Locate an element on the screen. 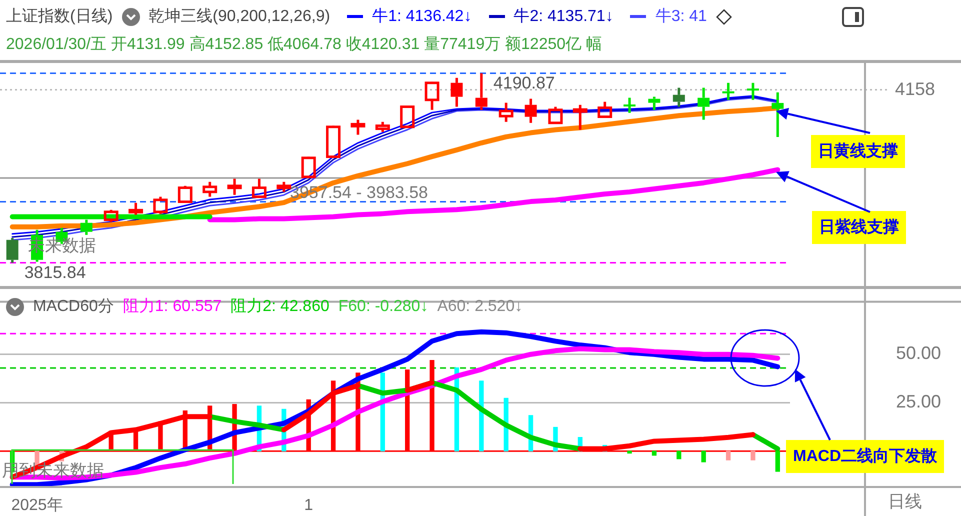  annotation: F60: -0.280↓ is located at coordinates (383, 307).